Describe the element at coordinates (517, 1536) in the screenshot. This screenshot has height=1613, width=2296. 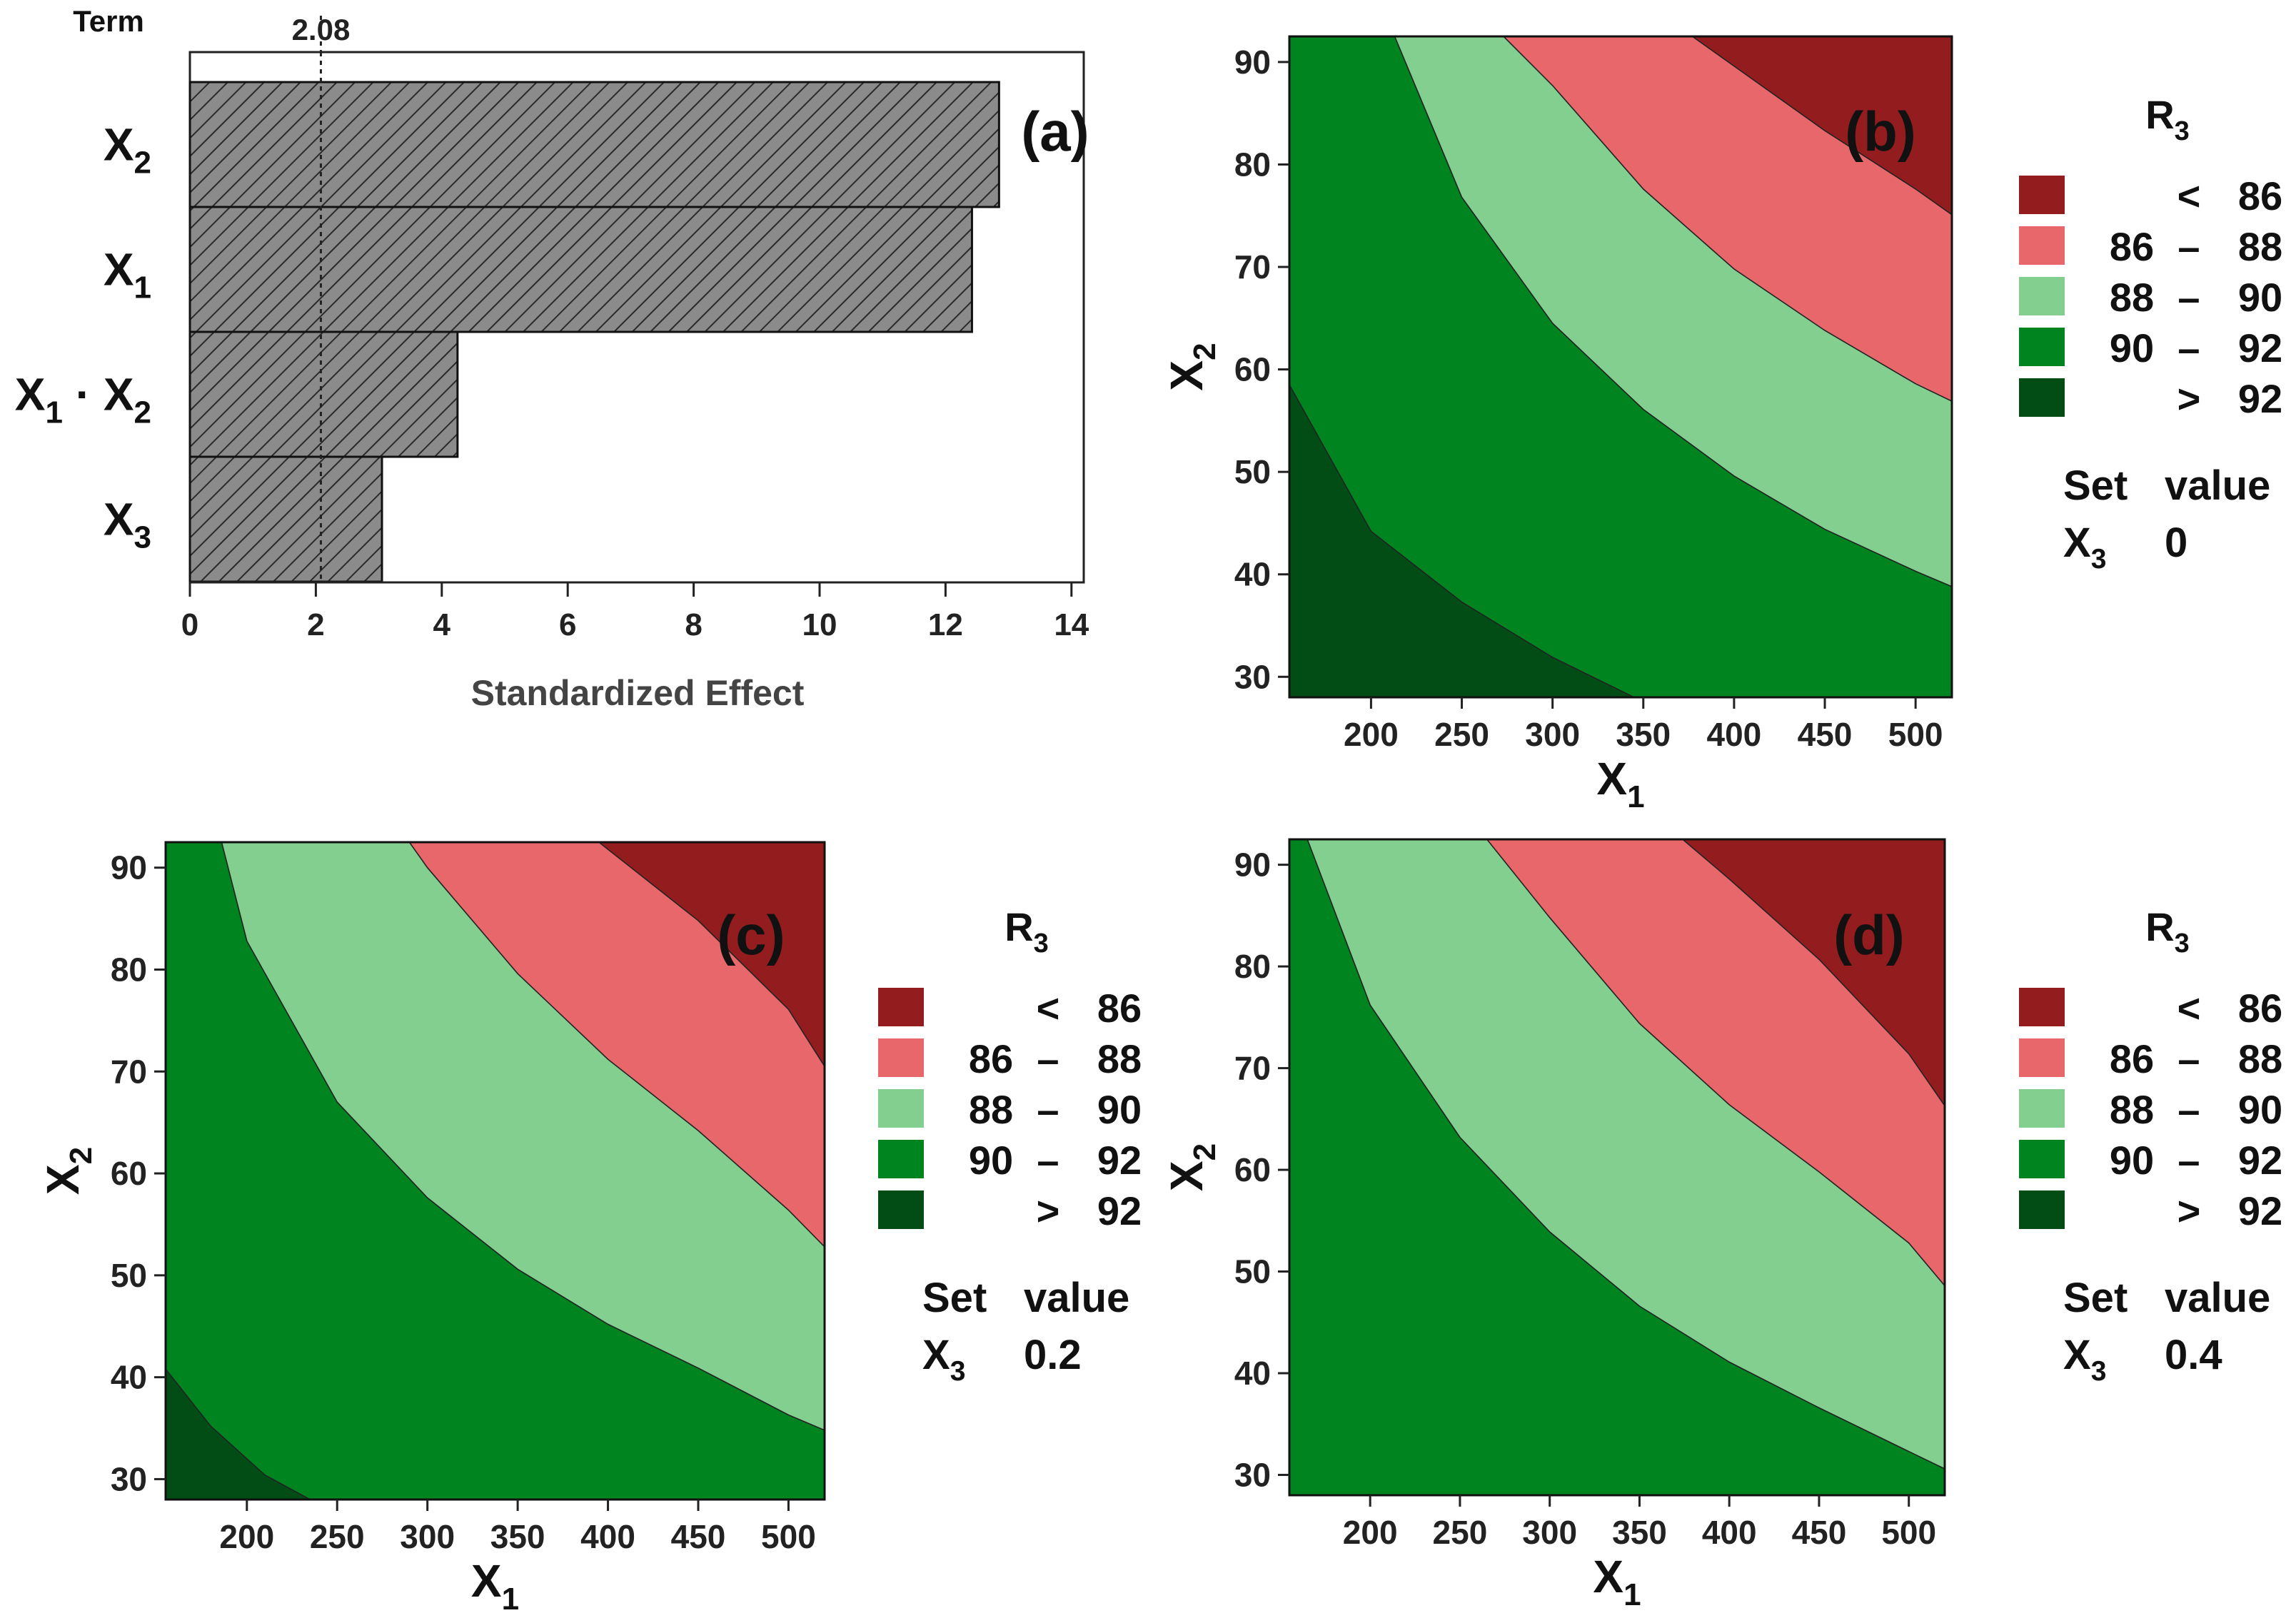
I see `x-tick-label-3: 350` at that location.